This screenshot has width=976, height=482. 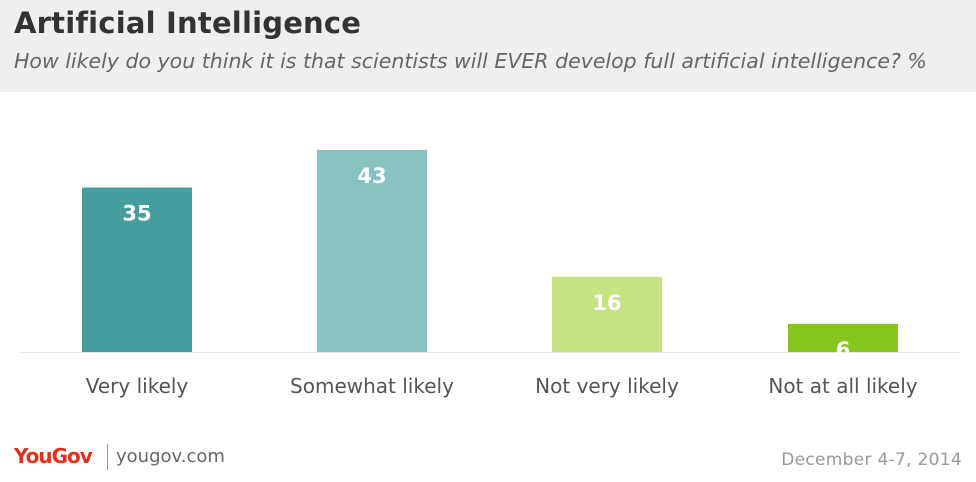 What do you see at coordinates (170, 456) in the screenshot?
I see `footer-url: yougov.com` at bounding box center [170, 456].